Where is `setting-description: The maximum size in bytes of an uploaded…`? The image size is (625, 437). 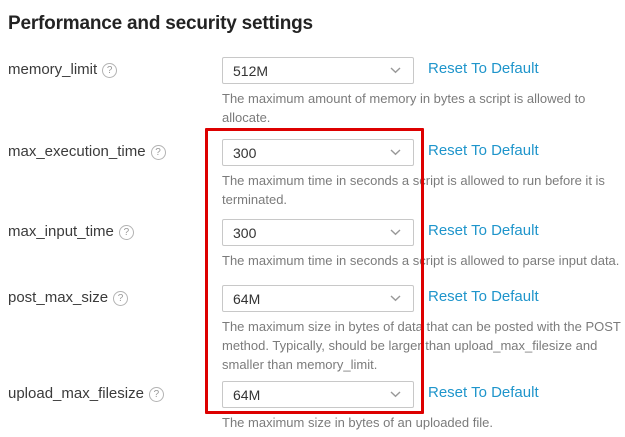
setting-description: The maximum size in bytes of an uploaded… is located at coordinates (357, 422).